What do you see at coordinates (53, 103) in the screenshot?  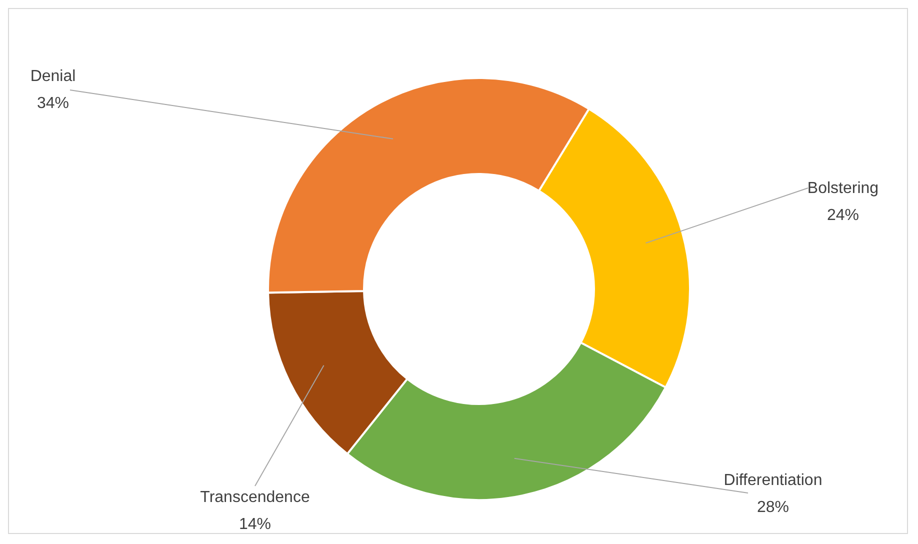 I see `data-label: 34%` at bounding box center [53, 103].